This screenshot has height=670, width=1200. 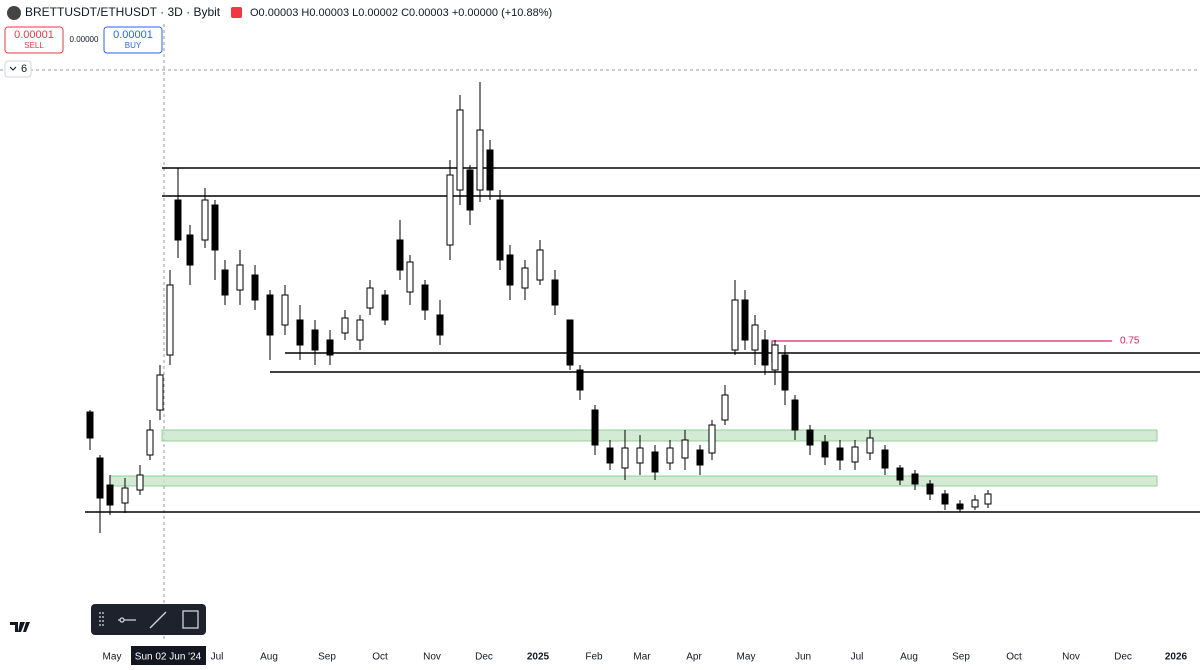 What do you see at coordinates (123, 12) in the screenshot?
I see `symbol-title: BRETTUSDT/ETHUSDT · 3D · Bybit` at bounding box center [123, 12].